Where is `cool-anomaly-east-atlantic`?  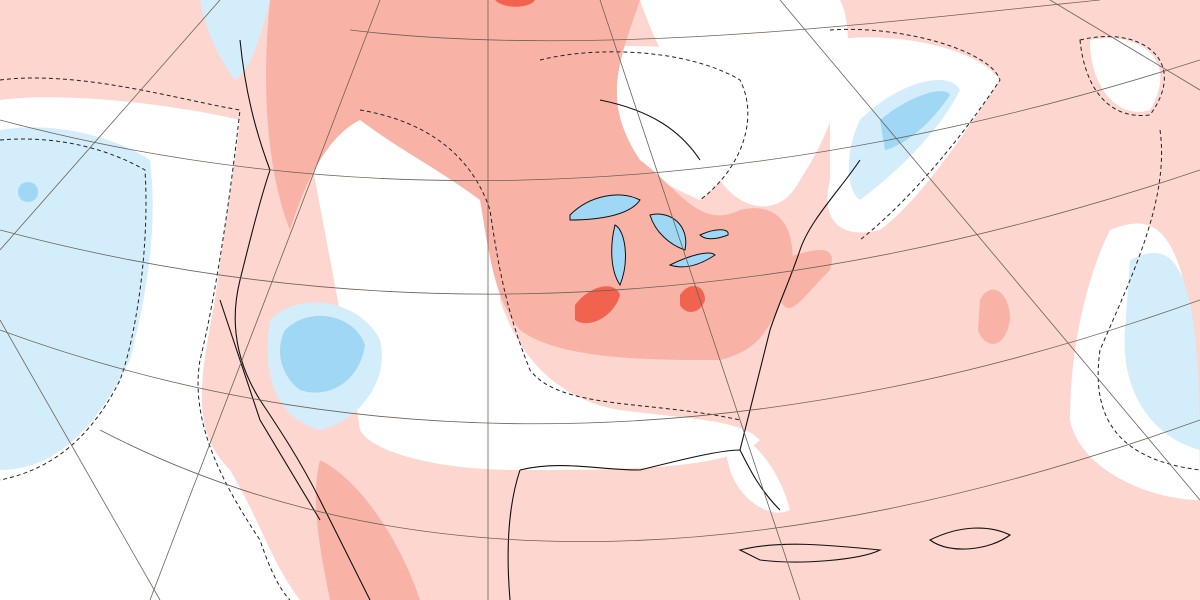
cool-anomaly-east-atlantic is located at coordinates (1162, 351).